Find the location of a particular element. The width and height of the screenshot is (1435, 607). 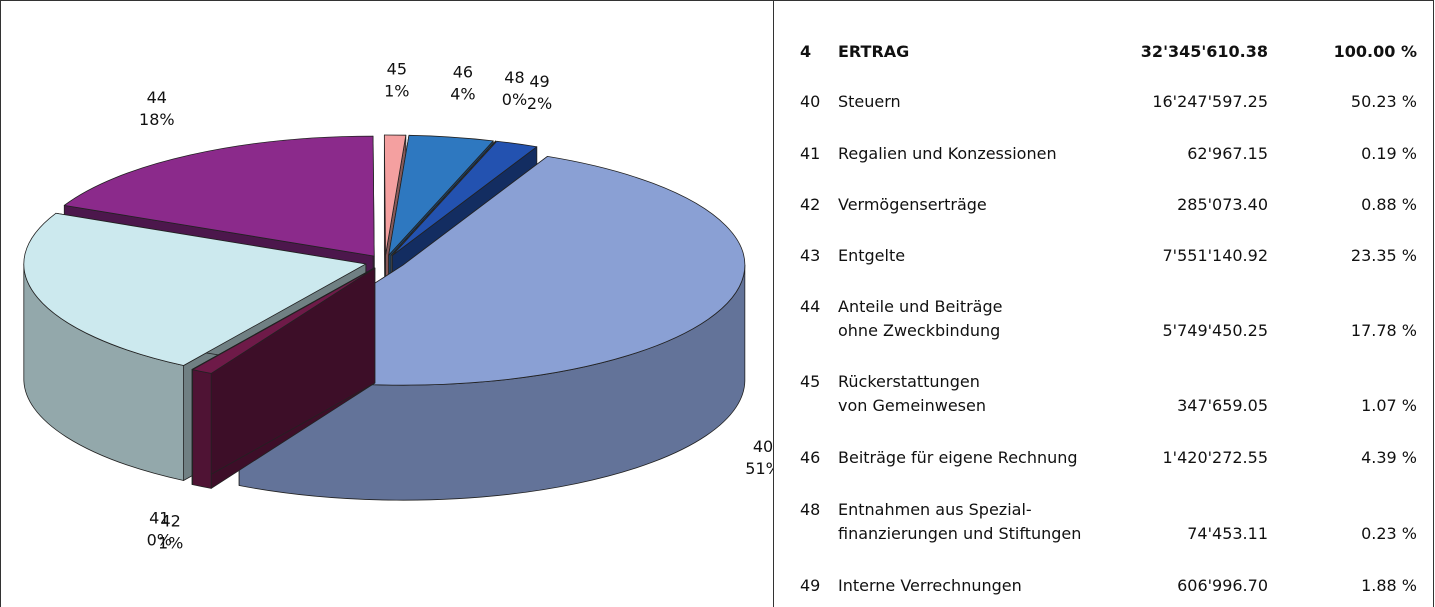

row-number: 40 is located at coordinates (810, 101).